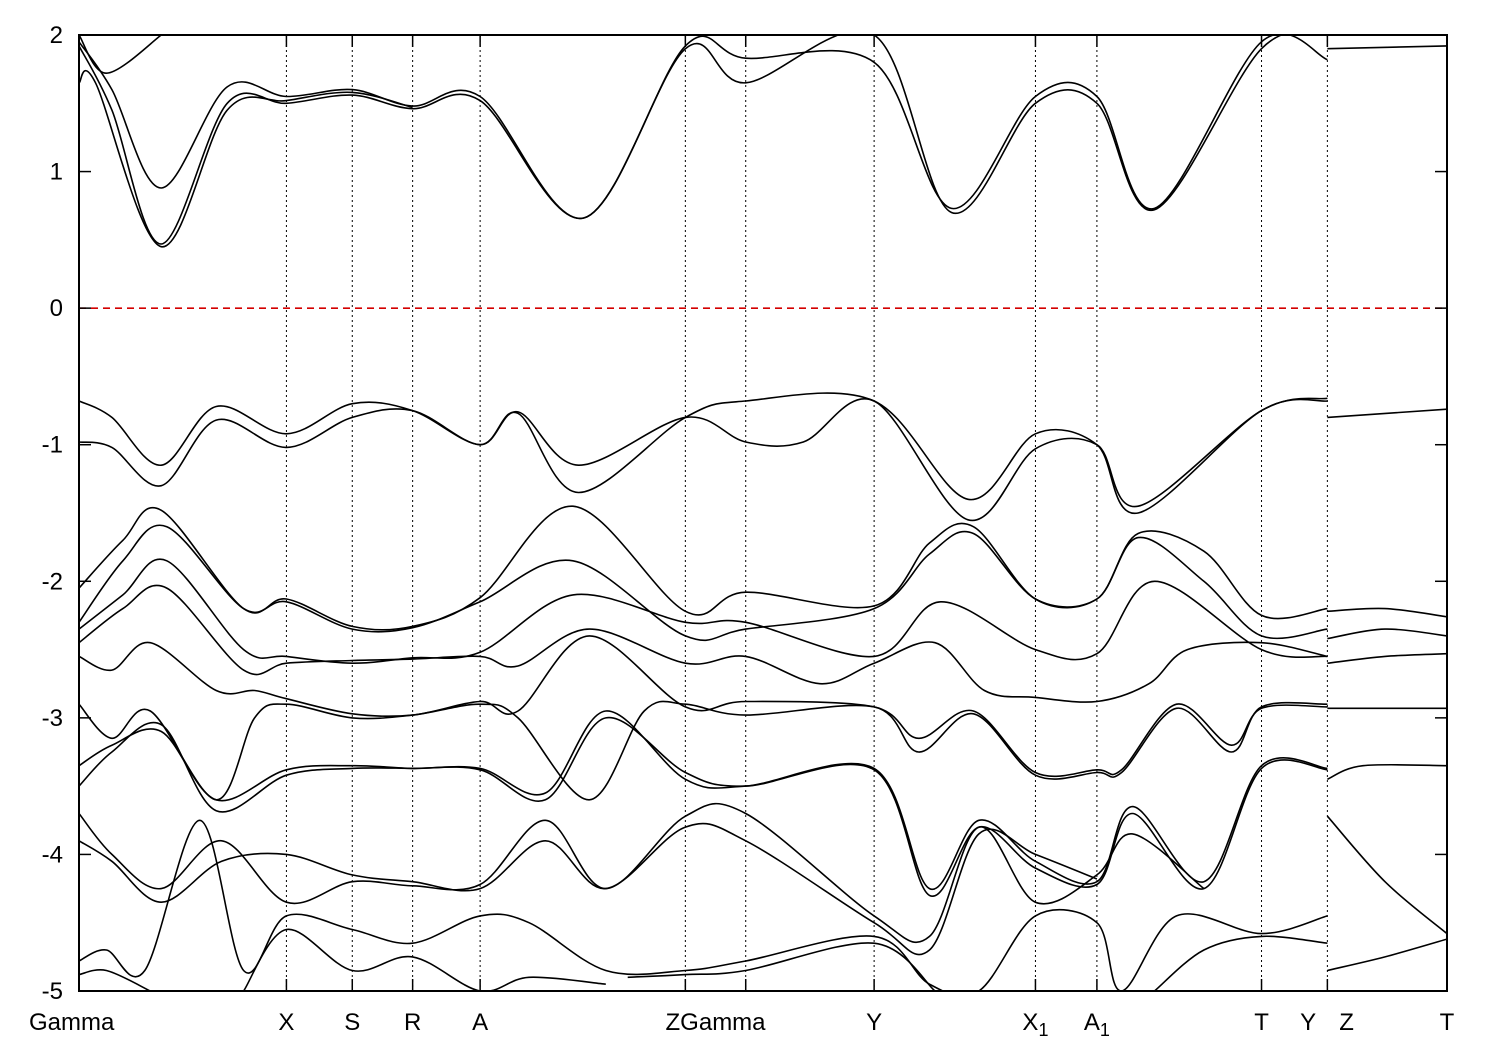 Image resolution: width=1500 pixels, height=1050 pixels. What do you see at coordinates (480, 1022) in the screenshot?
I see `x-tick-label: A` at bounding box center [480, 1022].